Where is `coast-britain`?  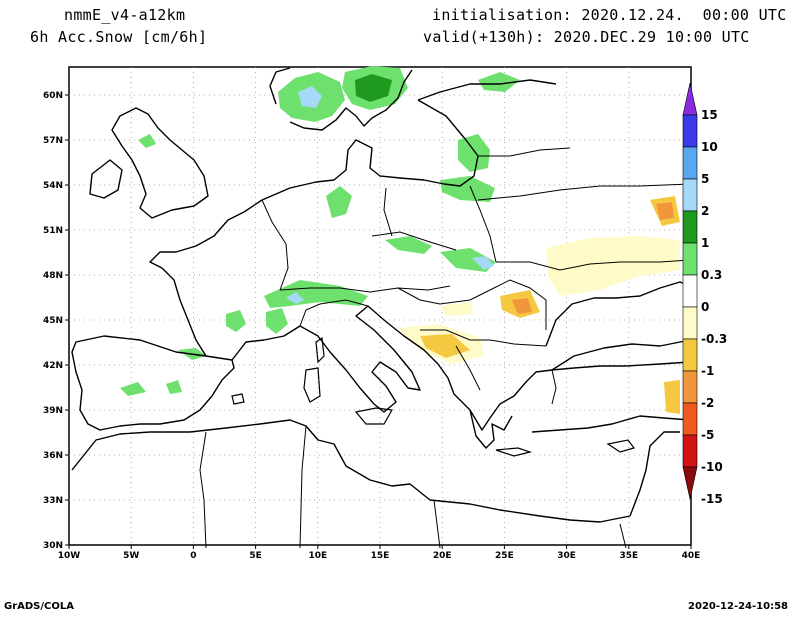 coast-britain is located at coordinates (160, 163).